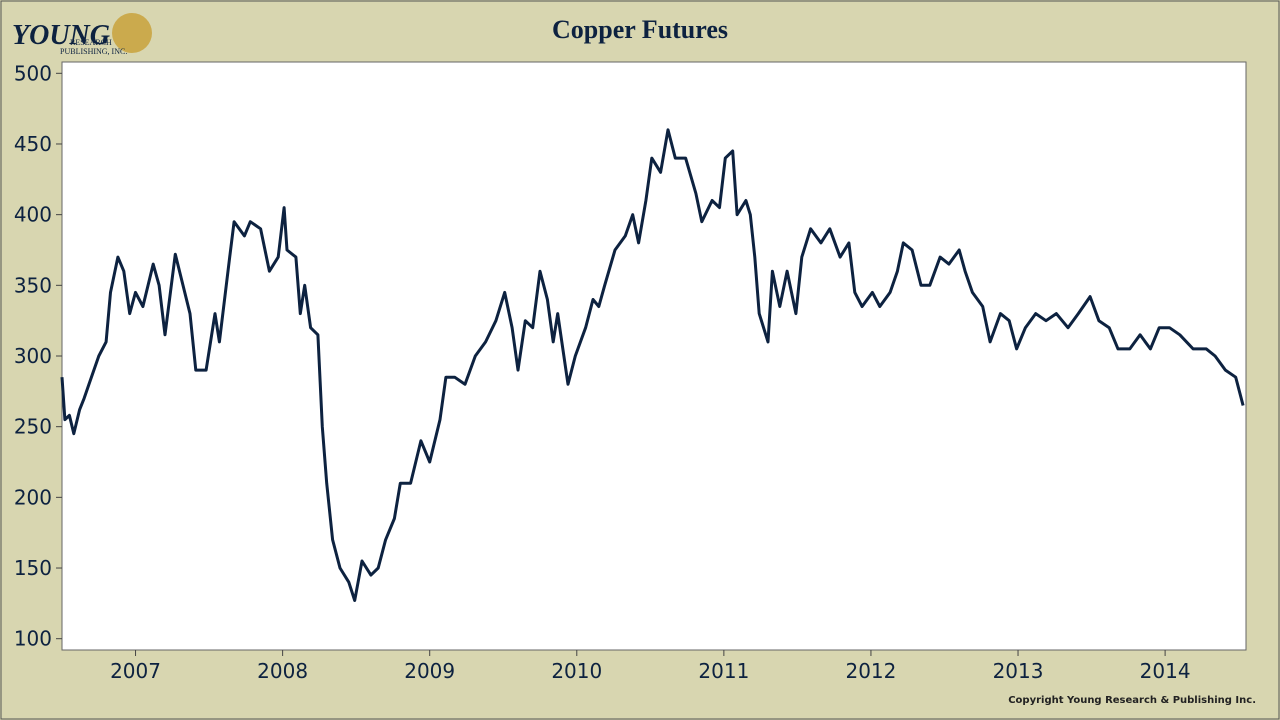 This screenshot has width=1280, height=720. Describe the element at coordinates (33, 568) in the screenshot. I see `y-tick-label: 150` at that location.